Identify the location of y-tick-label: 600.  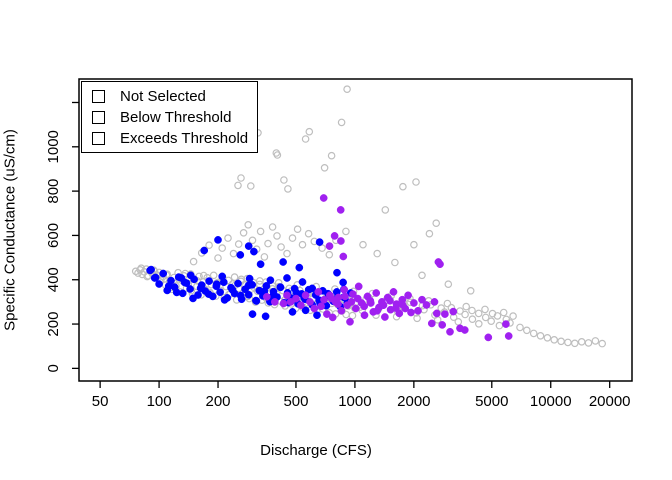
(53, 235).